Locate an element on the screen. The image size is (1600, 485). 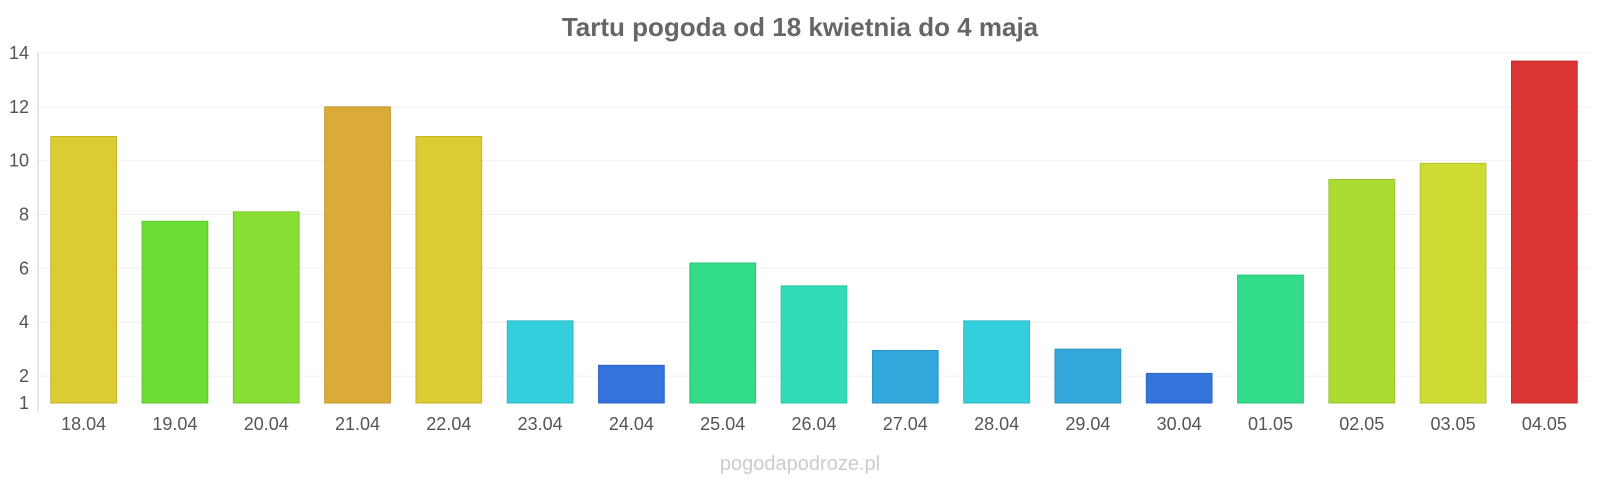
x-tick-label: 24.04 is located at coordinates (631, 424).